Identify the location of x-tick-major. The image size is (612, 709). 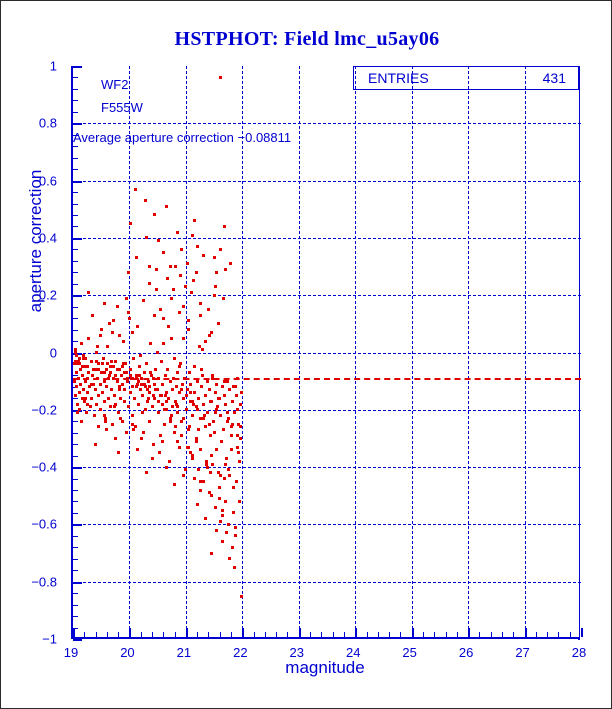
(582, 632).